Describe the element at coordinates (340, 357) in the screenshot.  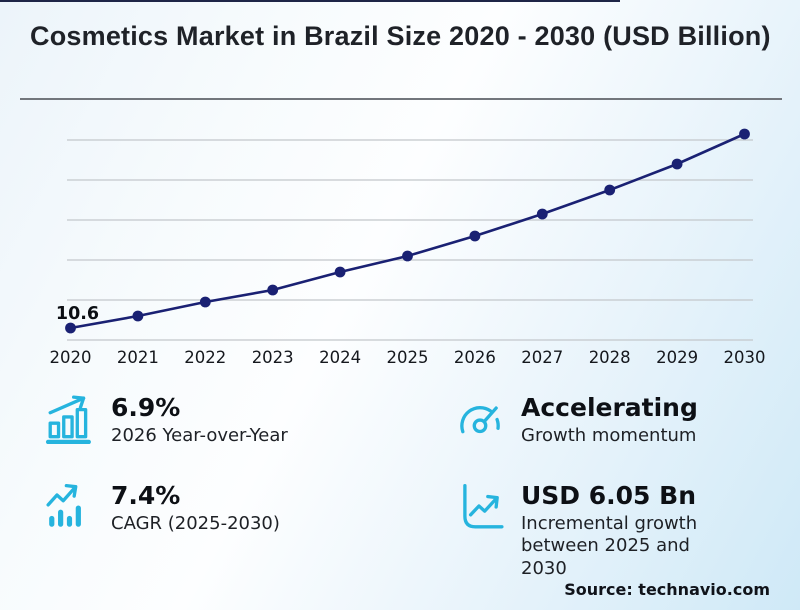
I see `svg-text: 2024` at that location.